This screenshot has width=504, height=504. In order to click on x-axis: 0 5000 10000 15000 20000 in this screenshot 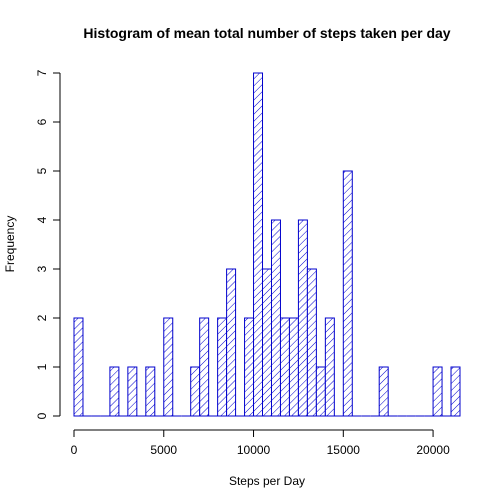, I will do `click(260, 443)`.